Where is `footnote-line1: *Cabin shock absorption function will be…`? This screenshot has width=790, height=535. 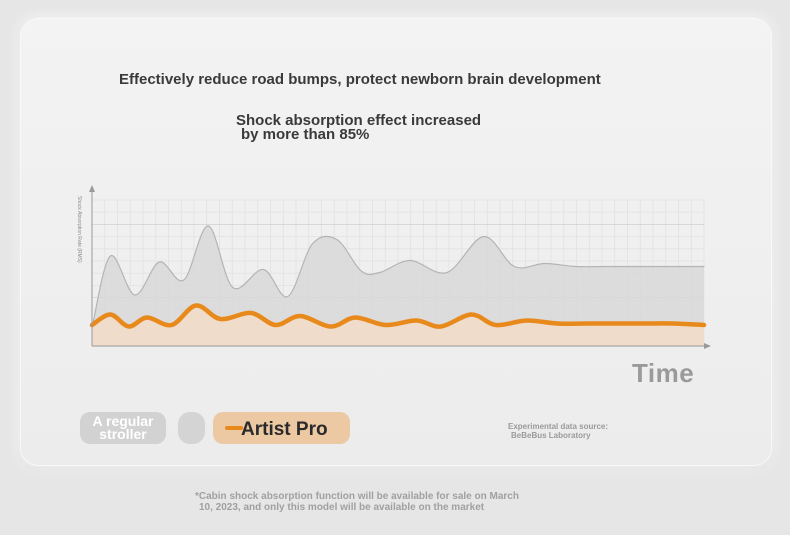 footnote-line1: *Cabin shock absorption function will be… is located at coordinates (357, 496).